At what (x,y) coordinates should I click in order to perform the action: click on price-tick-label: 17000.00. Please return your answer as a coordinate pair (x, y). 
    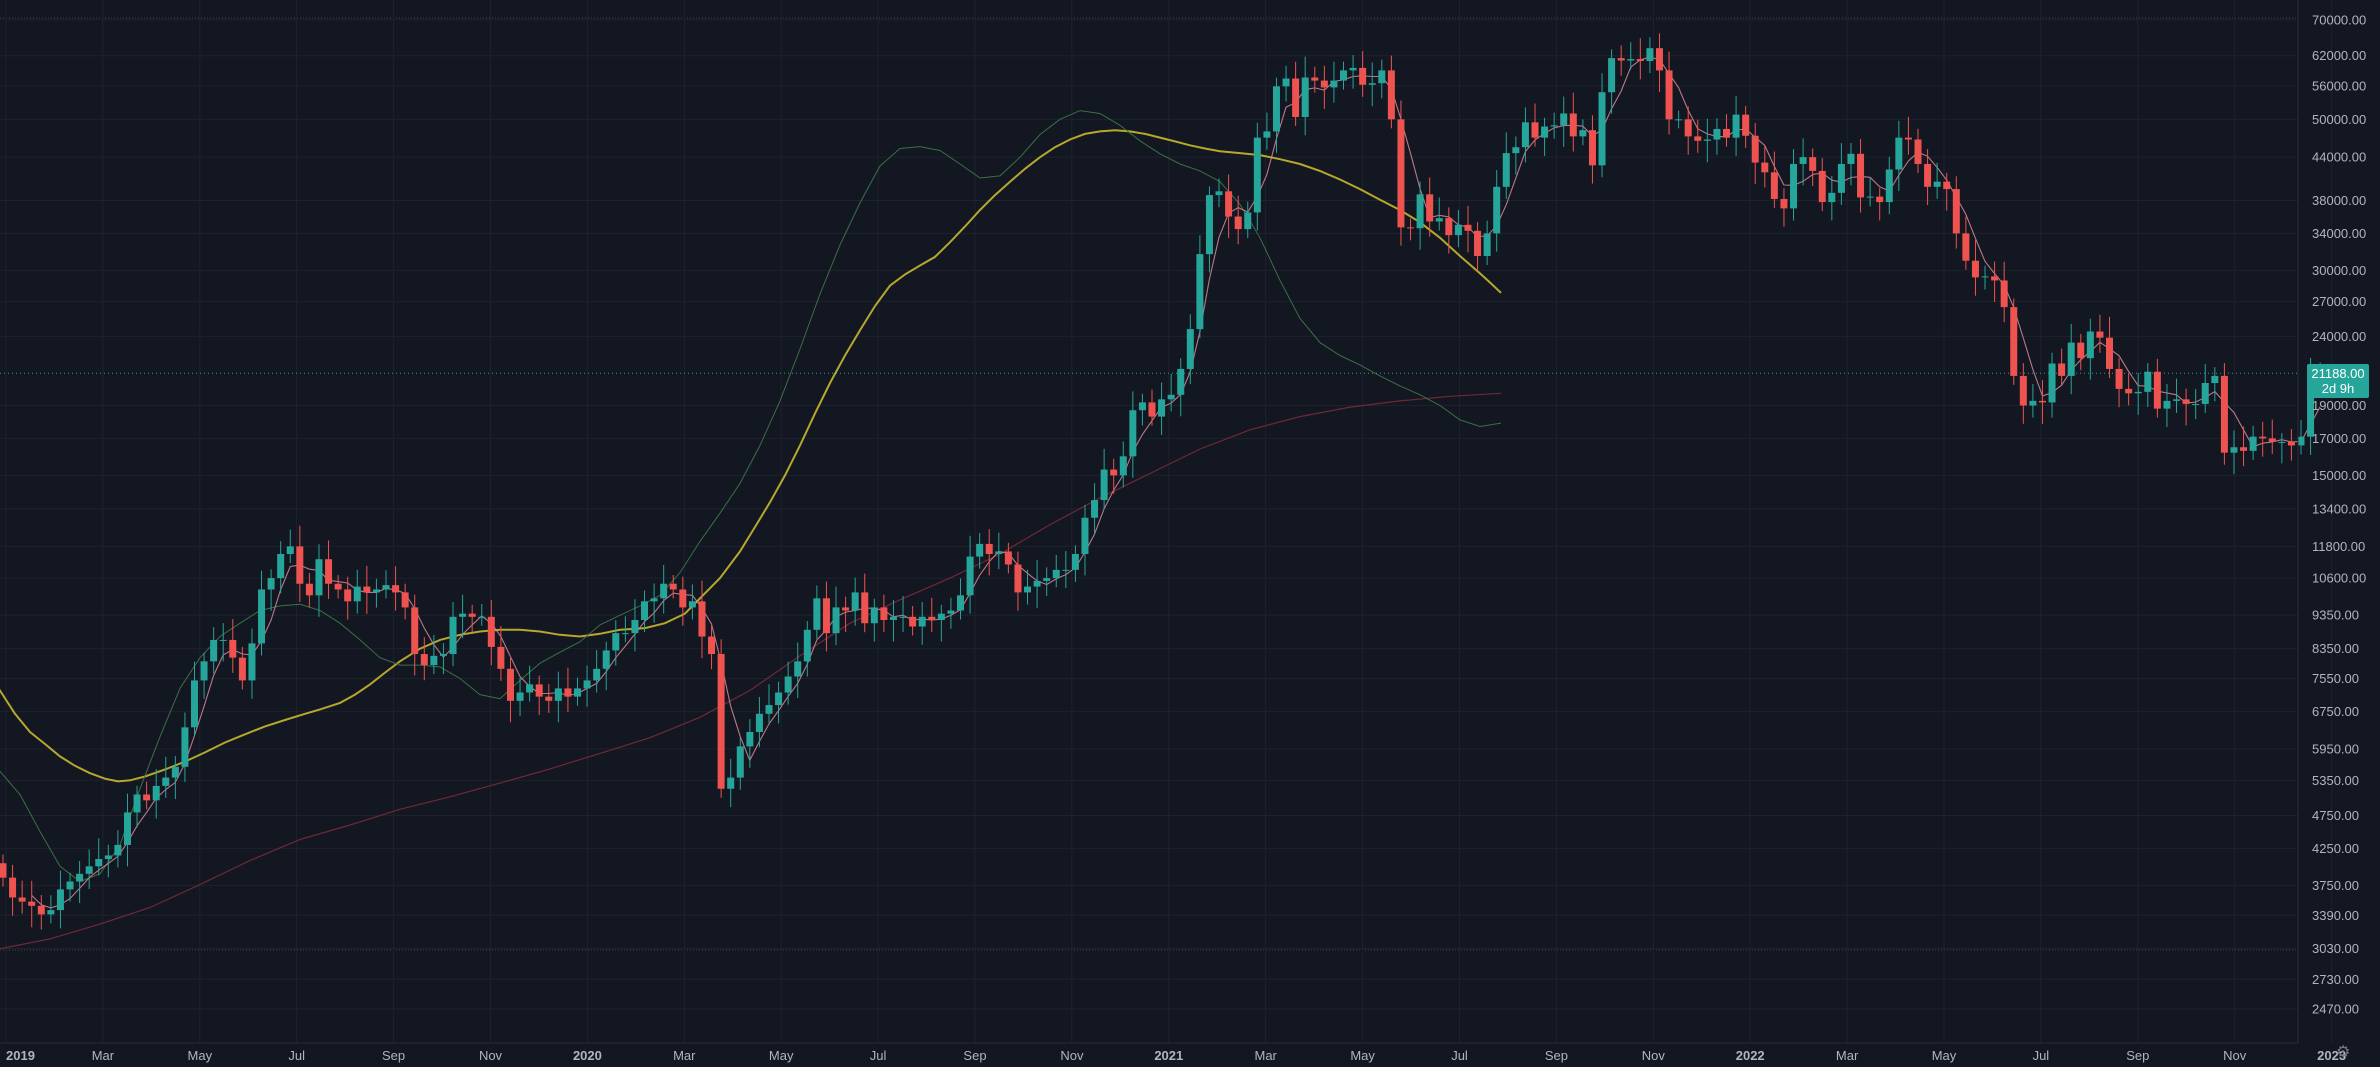
    Looking at the image, I should click on (2339, 438).